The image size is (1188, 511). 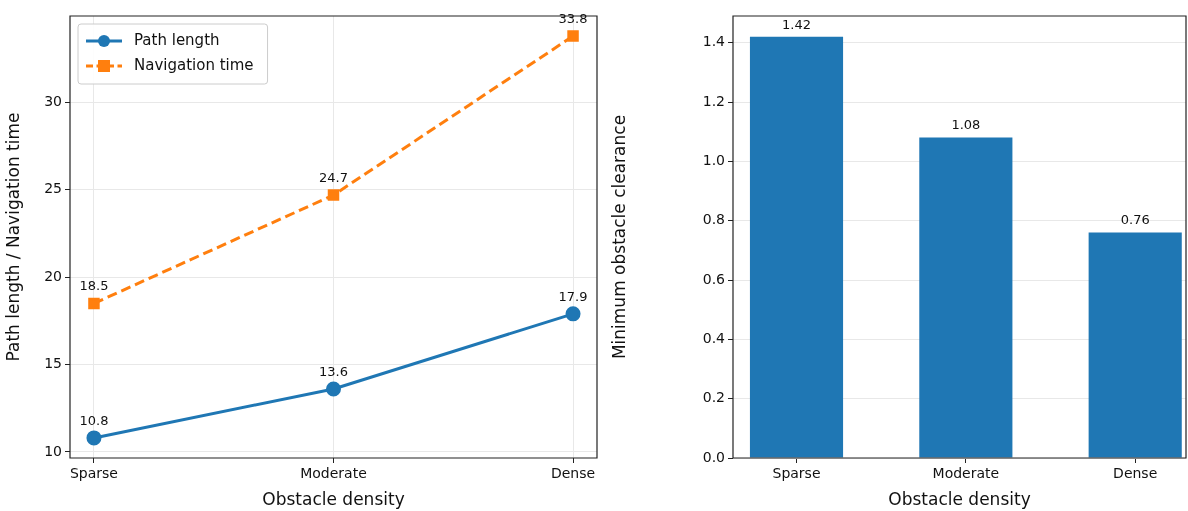 What do you see at coordinates (333, 177) in the screenshot?
I see `data-label: 24.7` at bounding box center [333, 177].